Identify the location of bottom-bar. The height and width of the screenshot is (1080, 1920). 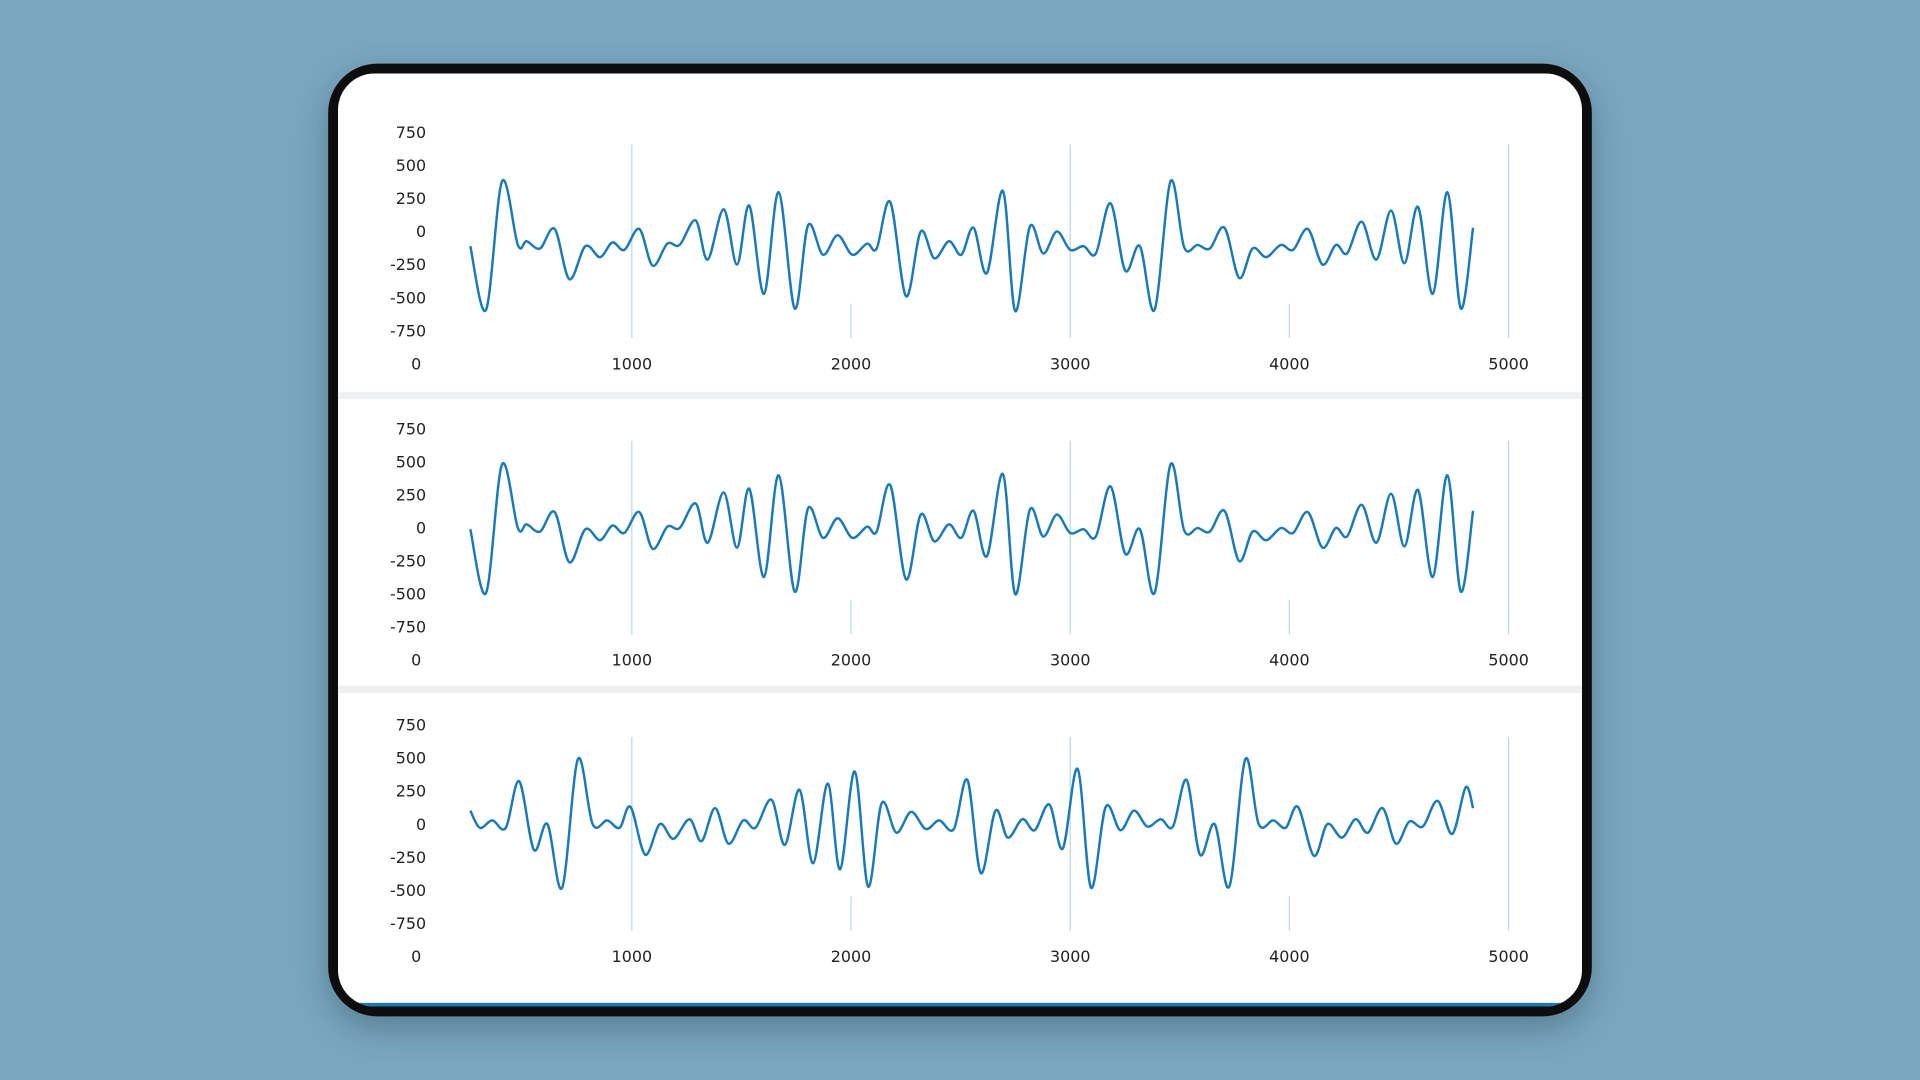
(960, 1004).